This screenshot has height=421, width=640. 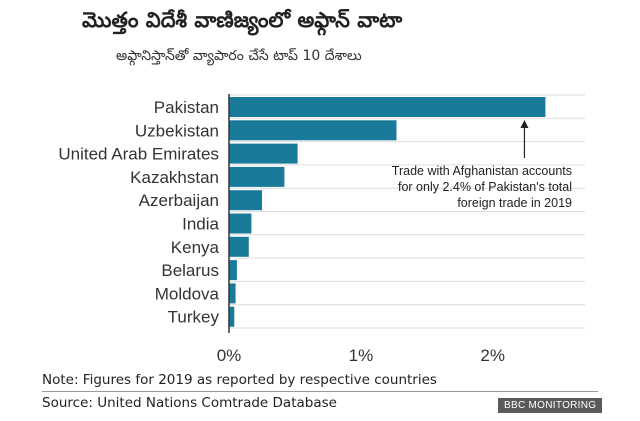 What do you see at coordinates (524, 124) in the screenshot?
I see `annotation-arrow-head` at bounding box center [524, 124].